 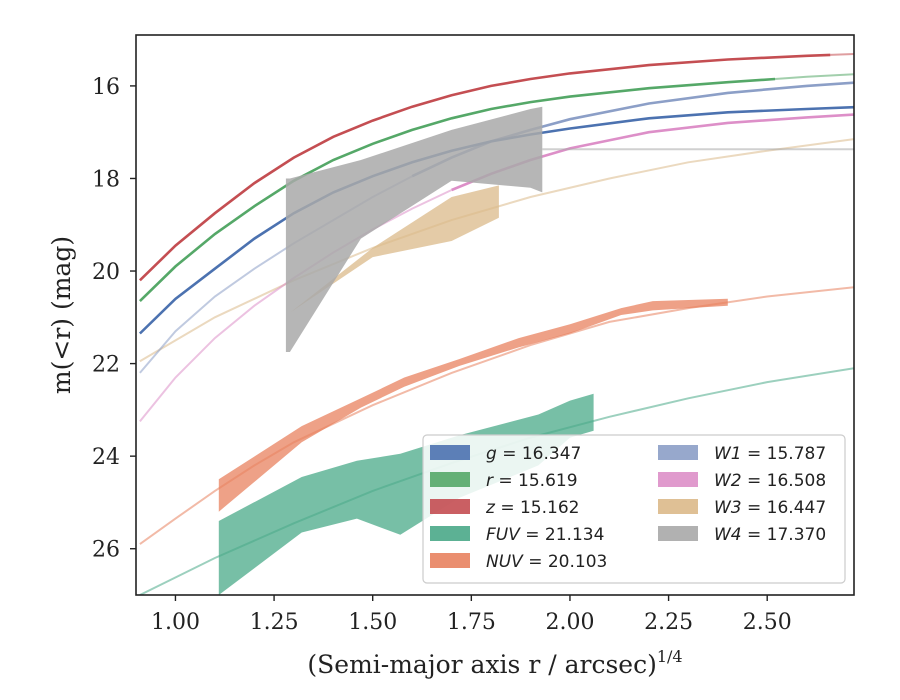 What do you see at coordinates (450, 506) in the screenshot?
I see `legend-swatch-z` at bounding box center [450, 506].